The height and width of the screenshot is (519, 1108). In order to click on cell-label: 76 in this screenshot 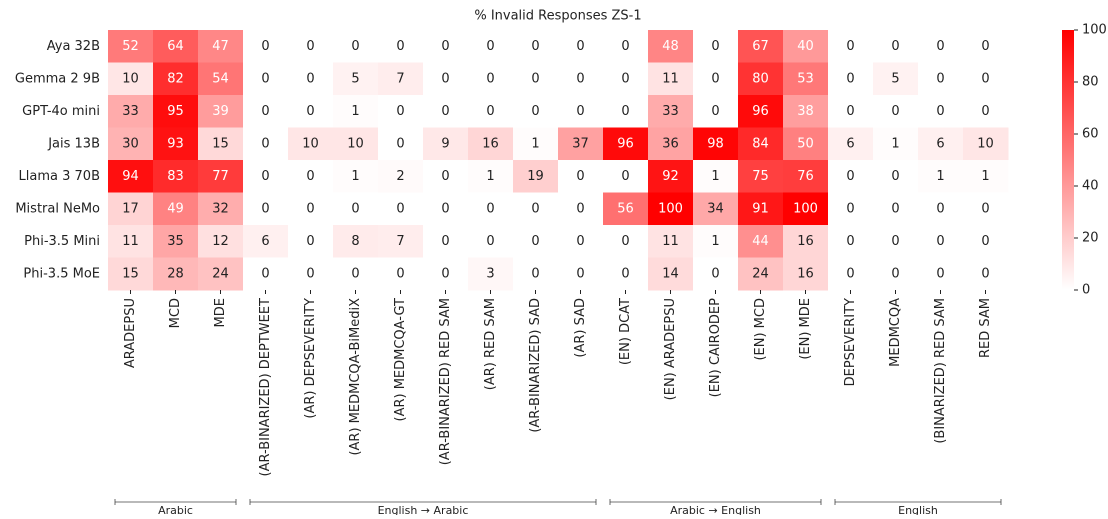, I will do `click(805, 176)`.